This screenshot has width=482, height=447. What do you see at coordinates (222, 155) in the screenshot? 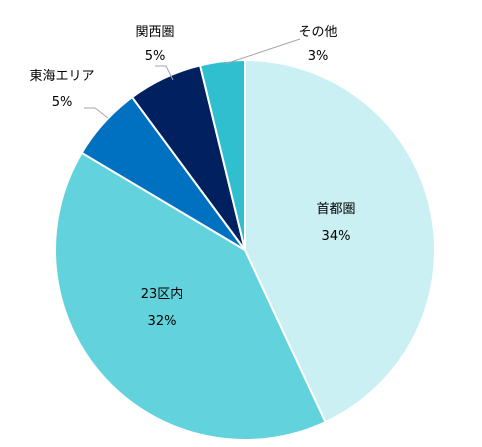
I see `pie-slice-other` at bounding box center [222, 155].